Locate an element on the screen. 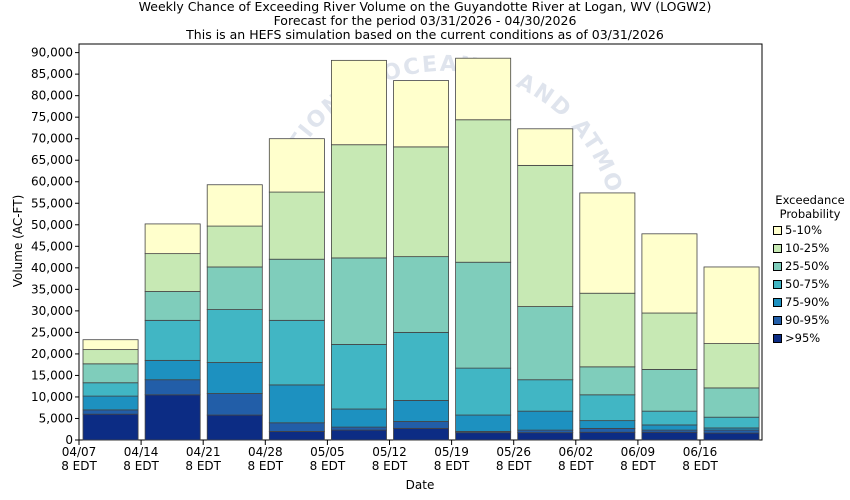 This screenshot has height=500, width=850. y-tick-label: 50,000 is located at coordinates (52, 225).